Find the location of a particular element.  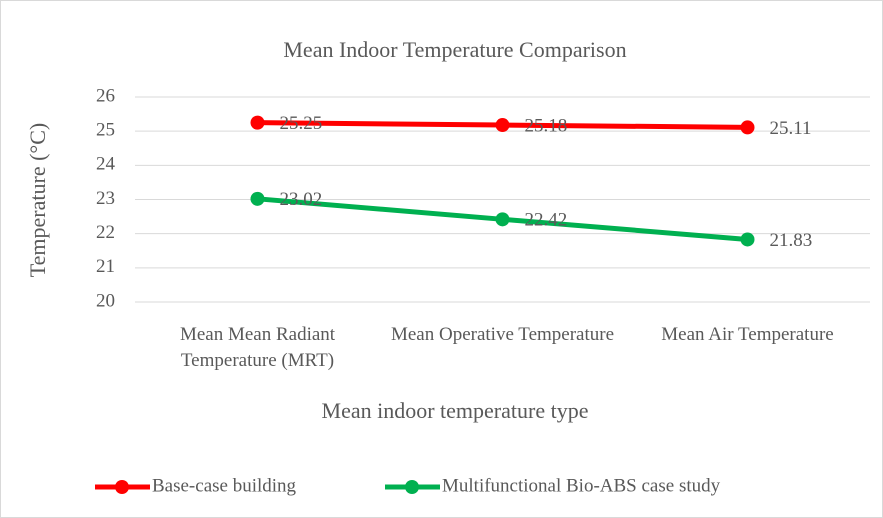

chart-title: Mean Indoor Temperature Comparison is located at coordinates (454, 49).